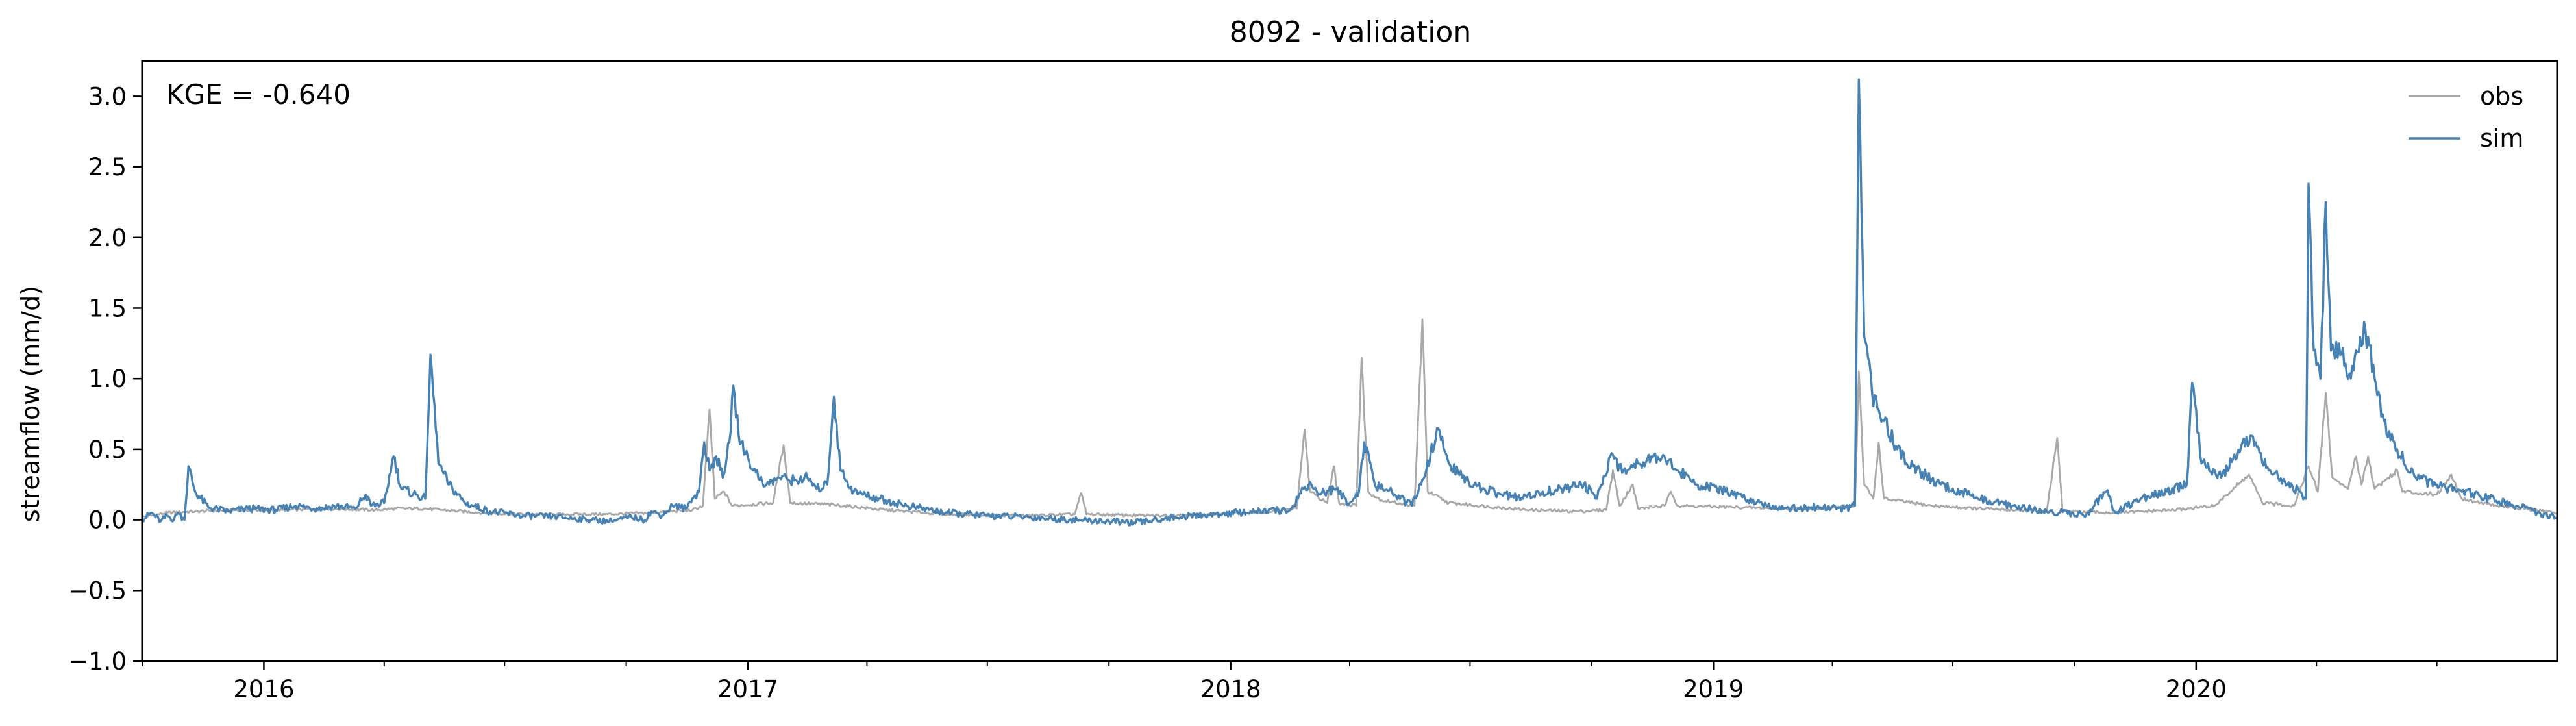 The height and width of the screenshot is (726, 2576). Describe the element at coordinates (107, 308) in the screenshot. I see `y-tick-label: 1.5` at that location.